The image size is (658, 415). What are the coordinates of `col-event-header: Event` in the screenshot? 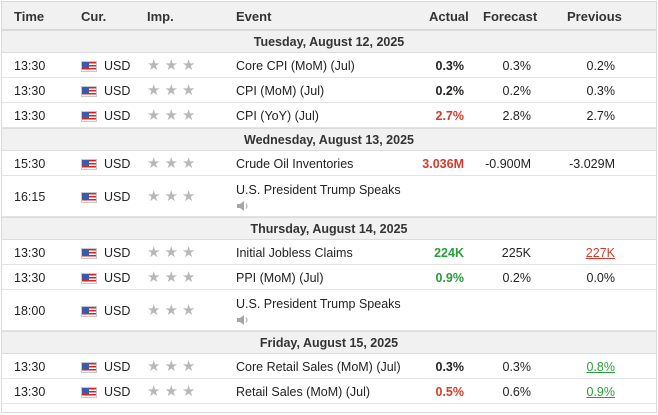 It's located at (254, 16).